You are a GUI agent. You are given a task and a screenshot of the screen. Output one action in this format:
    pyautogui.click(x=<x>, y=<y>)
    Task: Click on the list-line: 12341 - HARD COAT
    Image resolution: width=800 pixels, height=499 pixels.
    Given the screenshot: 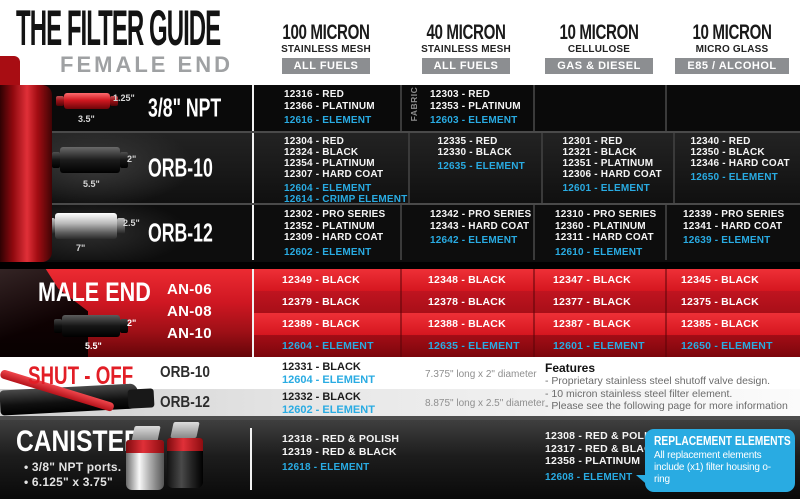 What is the action you would take?
    pyautogui.click(x=733, y=226)
    